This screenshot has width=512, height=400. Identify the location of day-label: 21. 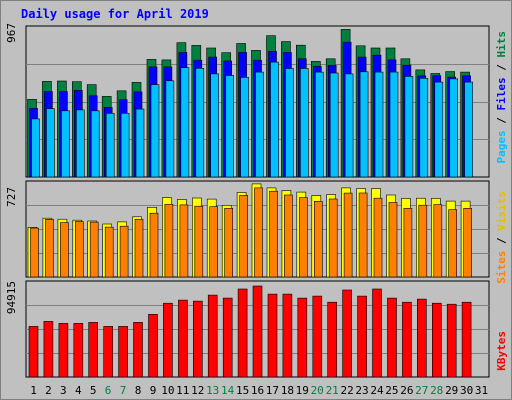
(332, 390).